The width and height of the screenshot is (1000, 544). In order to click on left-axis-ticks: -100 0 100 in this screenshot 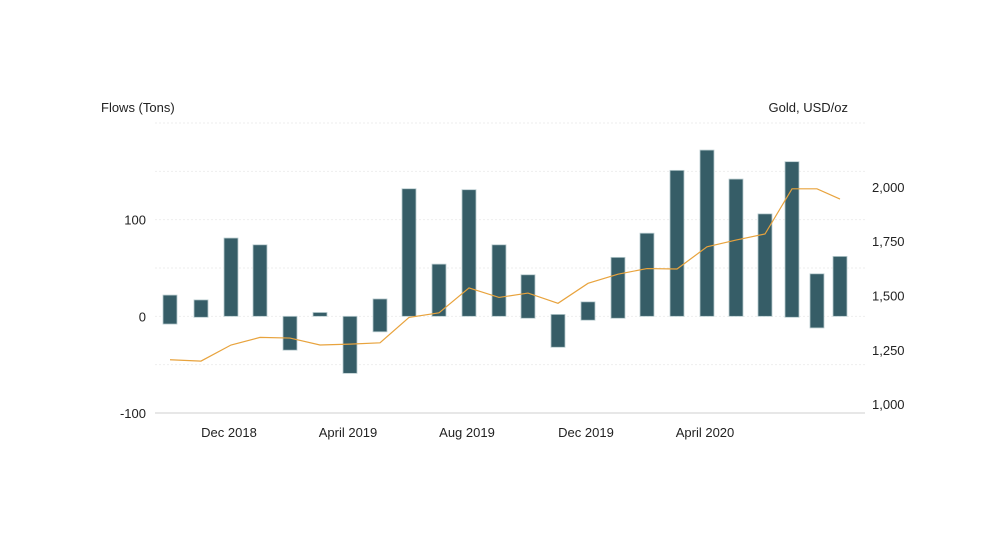, I will do `click(133, 317)`.